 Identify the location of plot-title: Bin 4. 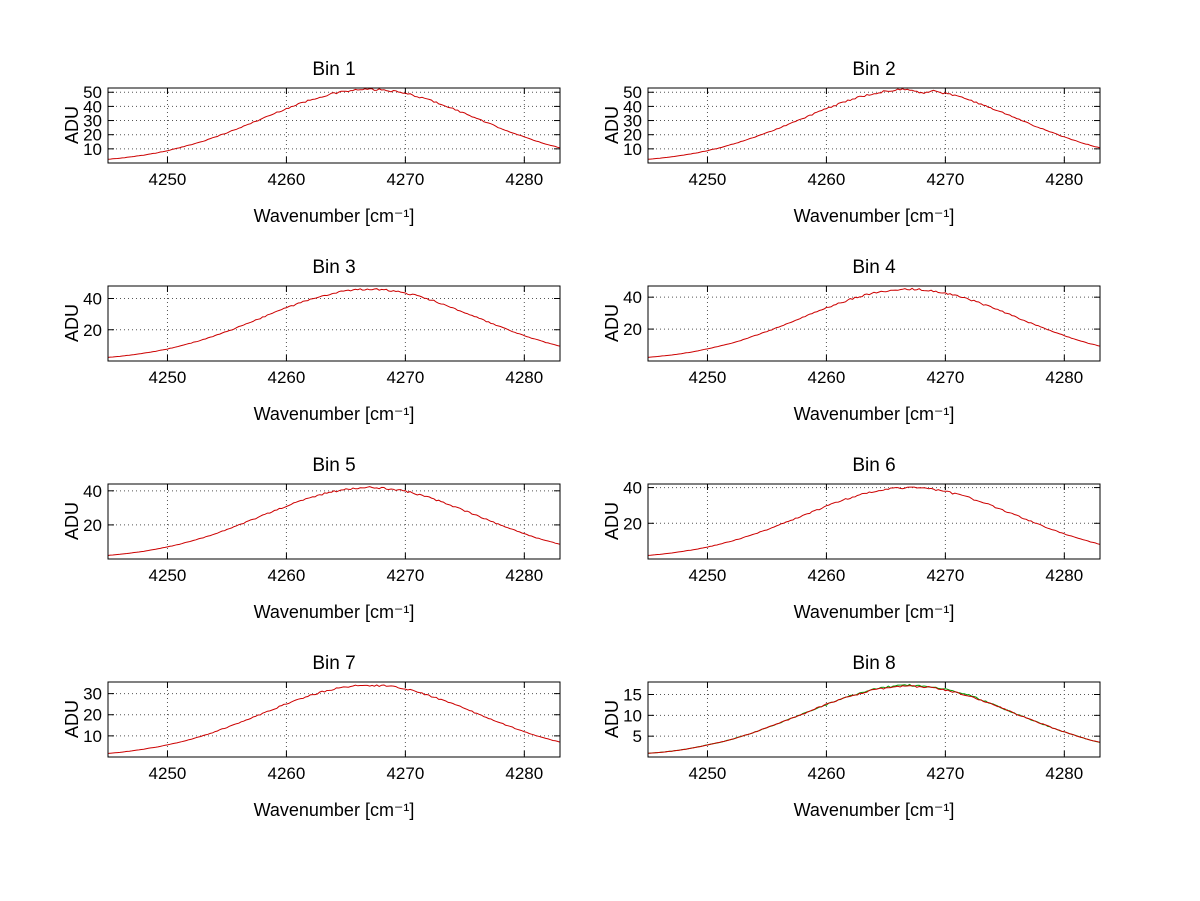
(874, 267).